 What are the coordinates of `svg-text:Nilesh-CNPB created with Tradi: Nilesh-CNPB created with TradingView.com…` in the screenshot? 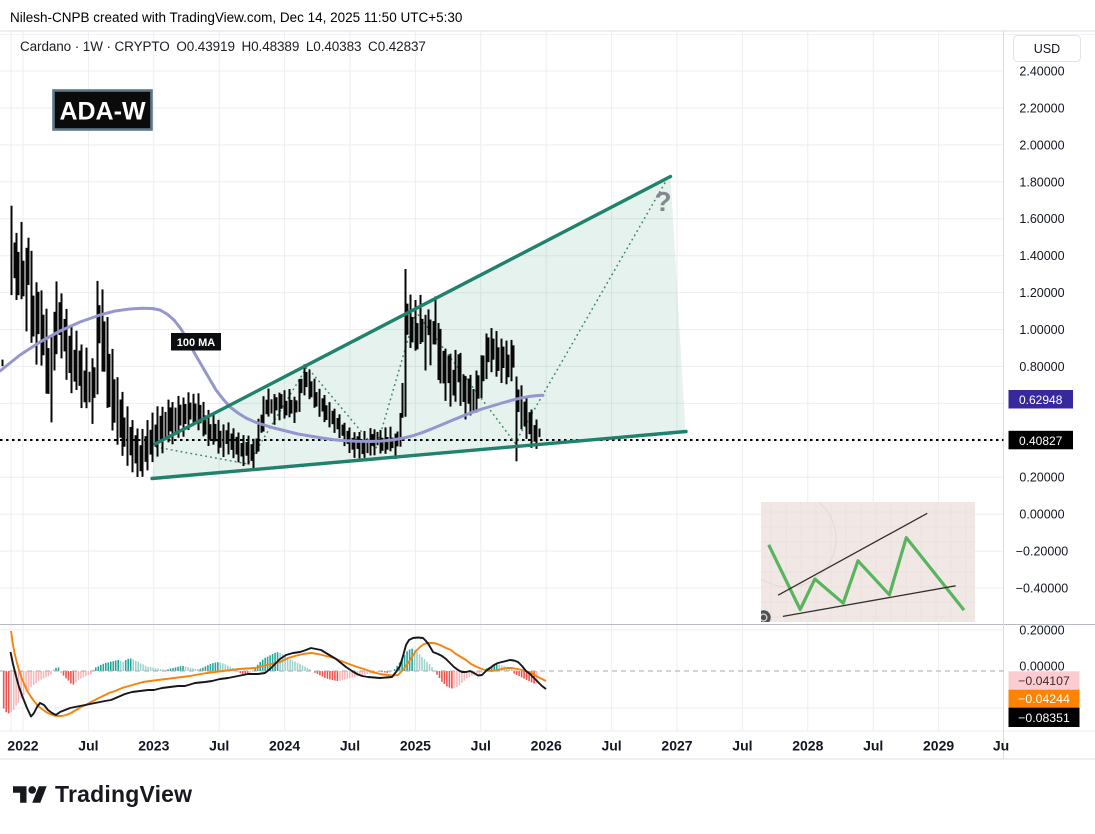 It's located at (236, 17).